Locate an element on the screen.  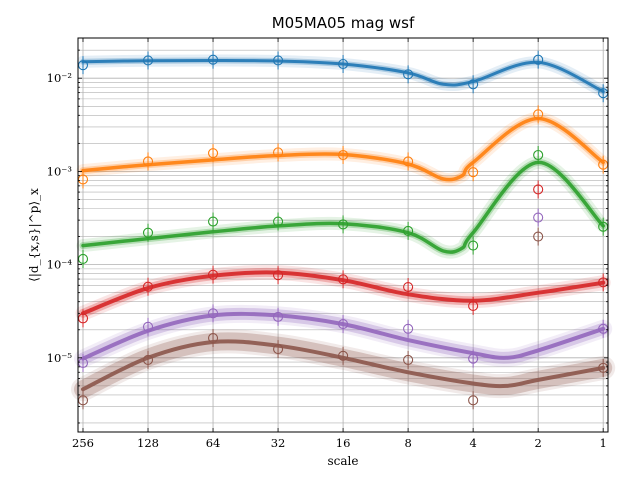
x-tick-label: 128 is located at coordinates (148, 443).